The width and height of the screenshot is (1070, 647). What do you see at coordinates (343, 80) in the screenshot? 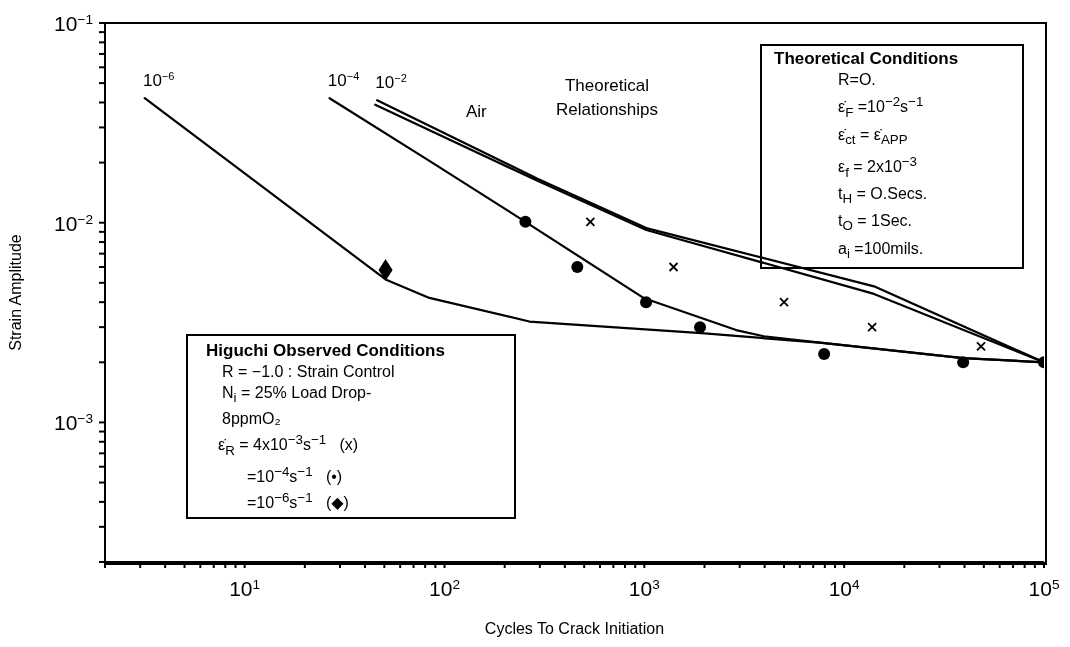
I see `series-label: 10$^{−4}$` at bounding box center [343, 80].